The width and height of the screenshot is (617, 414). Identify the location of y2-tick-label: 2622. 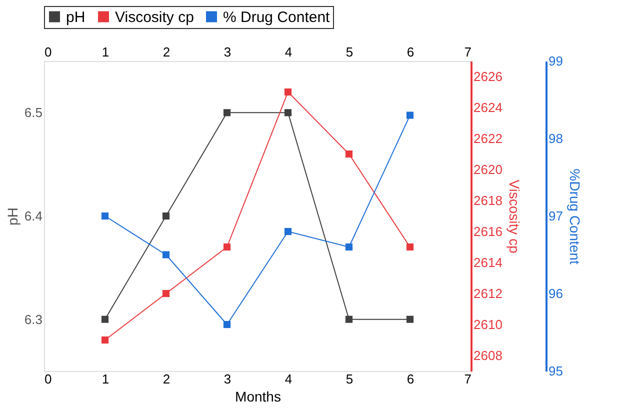
(488, 138).